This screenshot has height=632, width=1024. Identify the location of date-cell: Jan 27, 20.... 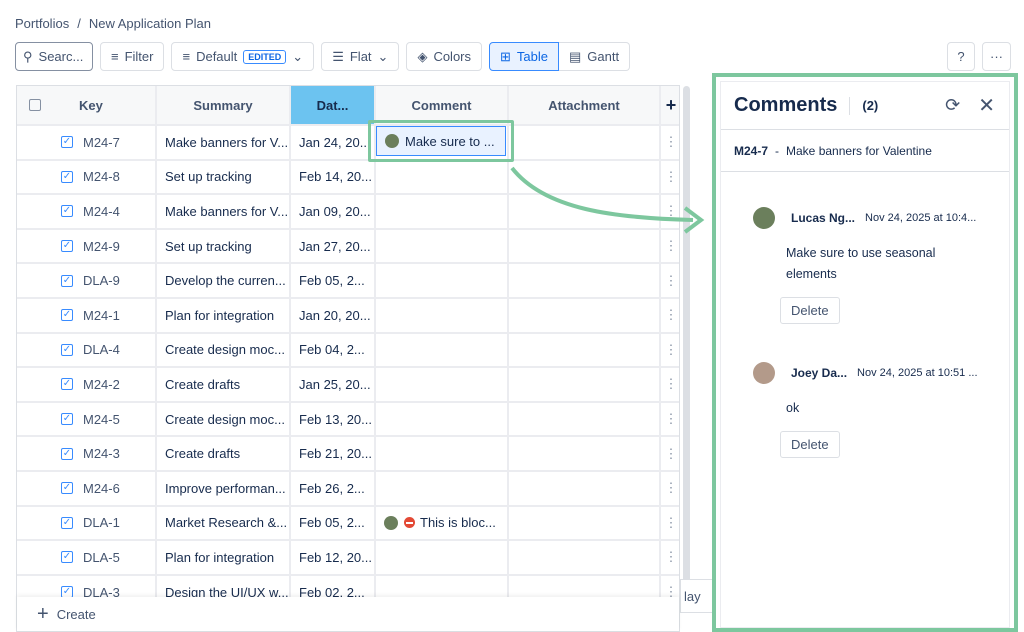
(333, 246).